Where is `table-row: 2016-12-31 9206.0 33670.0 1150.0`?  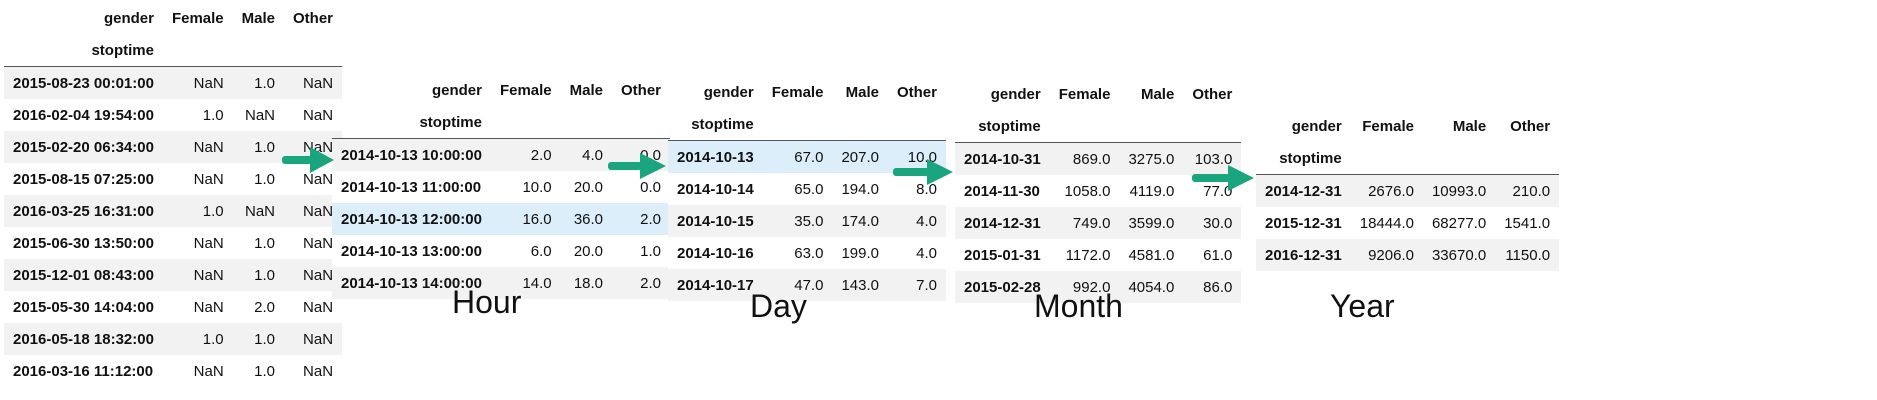
table-row: 2016-12-31 9206.0 33670.0 1150.0 is located at coordinates (1408, 255).